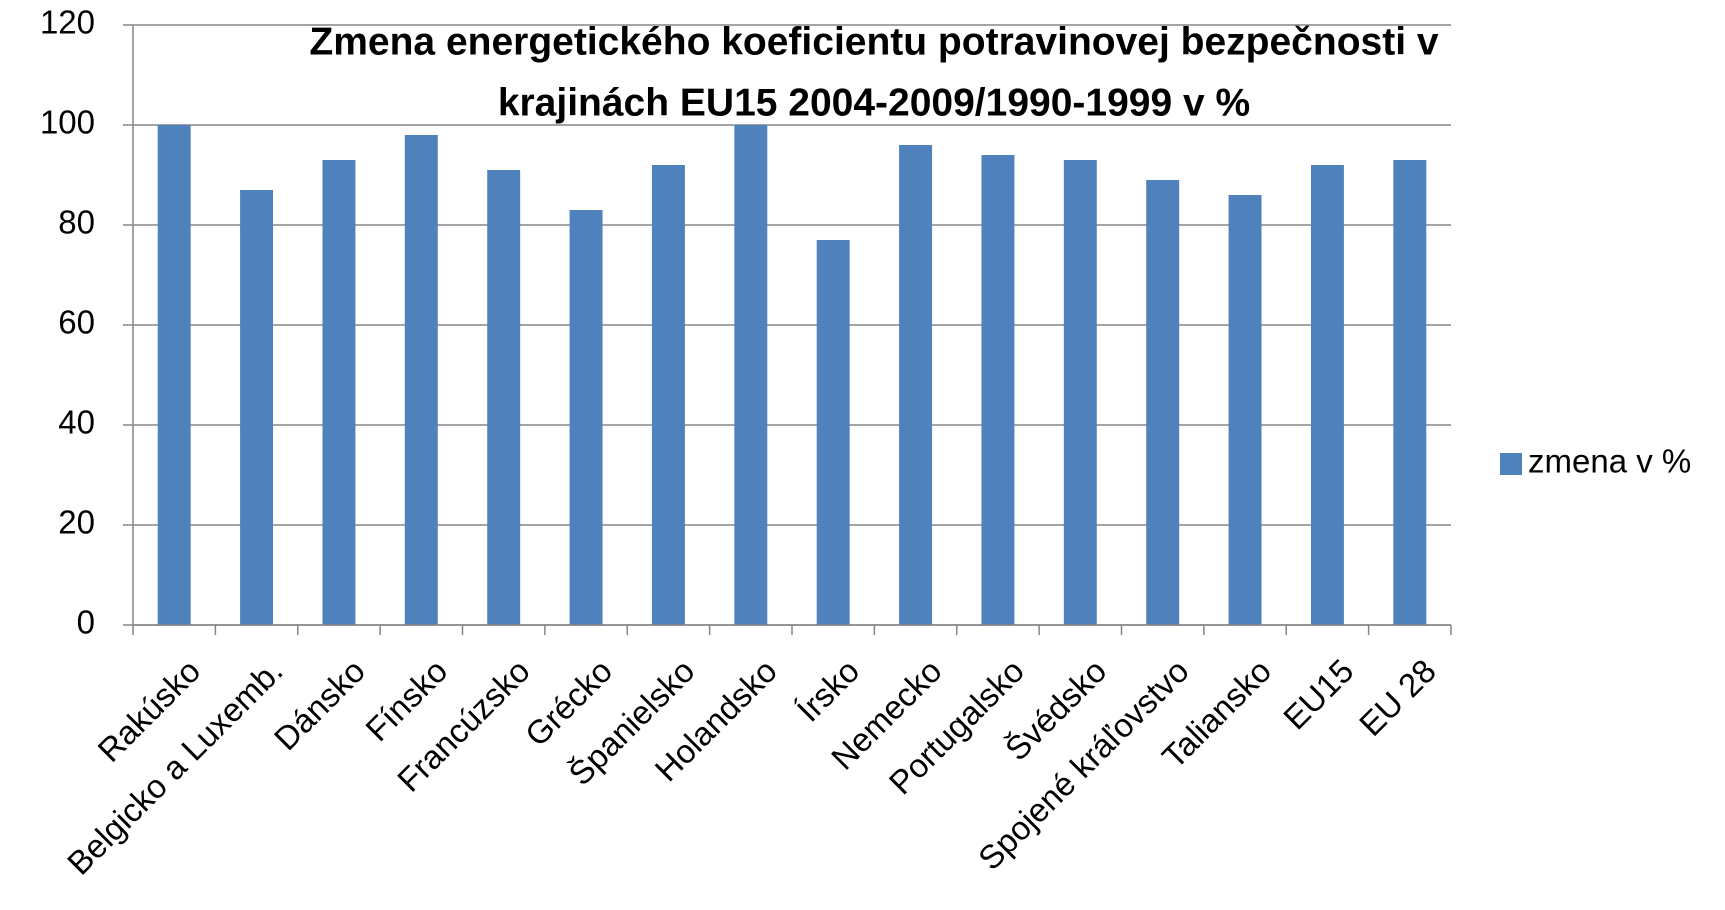 The height and width of the screenshot is (910, 1725). I want to click on x-tick-label: Írsko, so click(828, 690).